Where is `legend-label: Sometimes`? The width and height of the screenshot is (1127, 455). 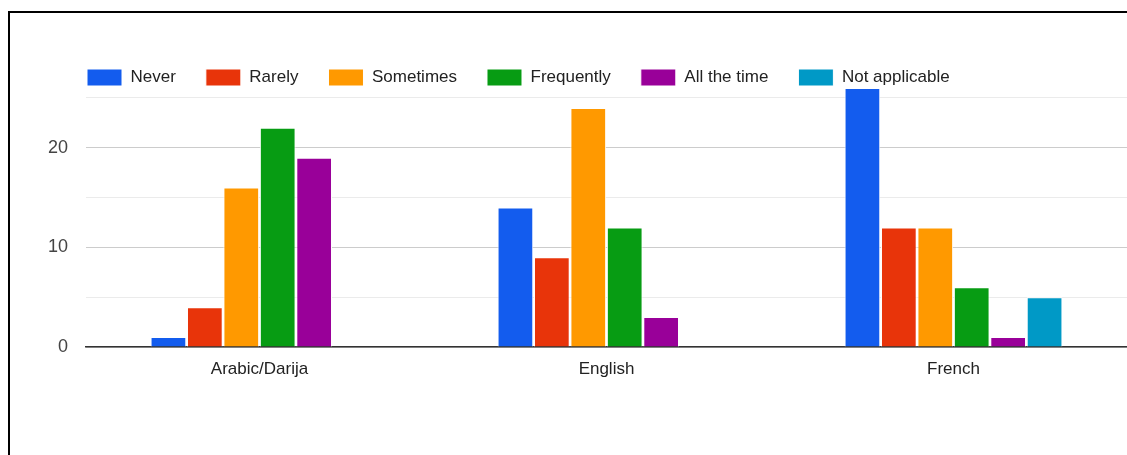 legend-label: Sometimes is located at coordinates (414, 77).